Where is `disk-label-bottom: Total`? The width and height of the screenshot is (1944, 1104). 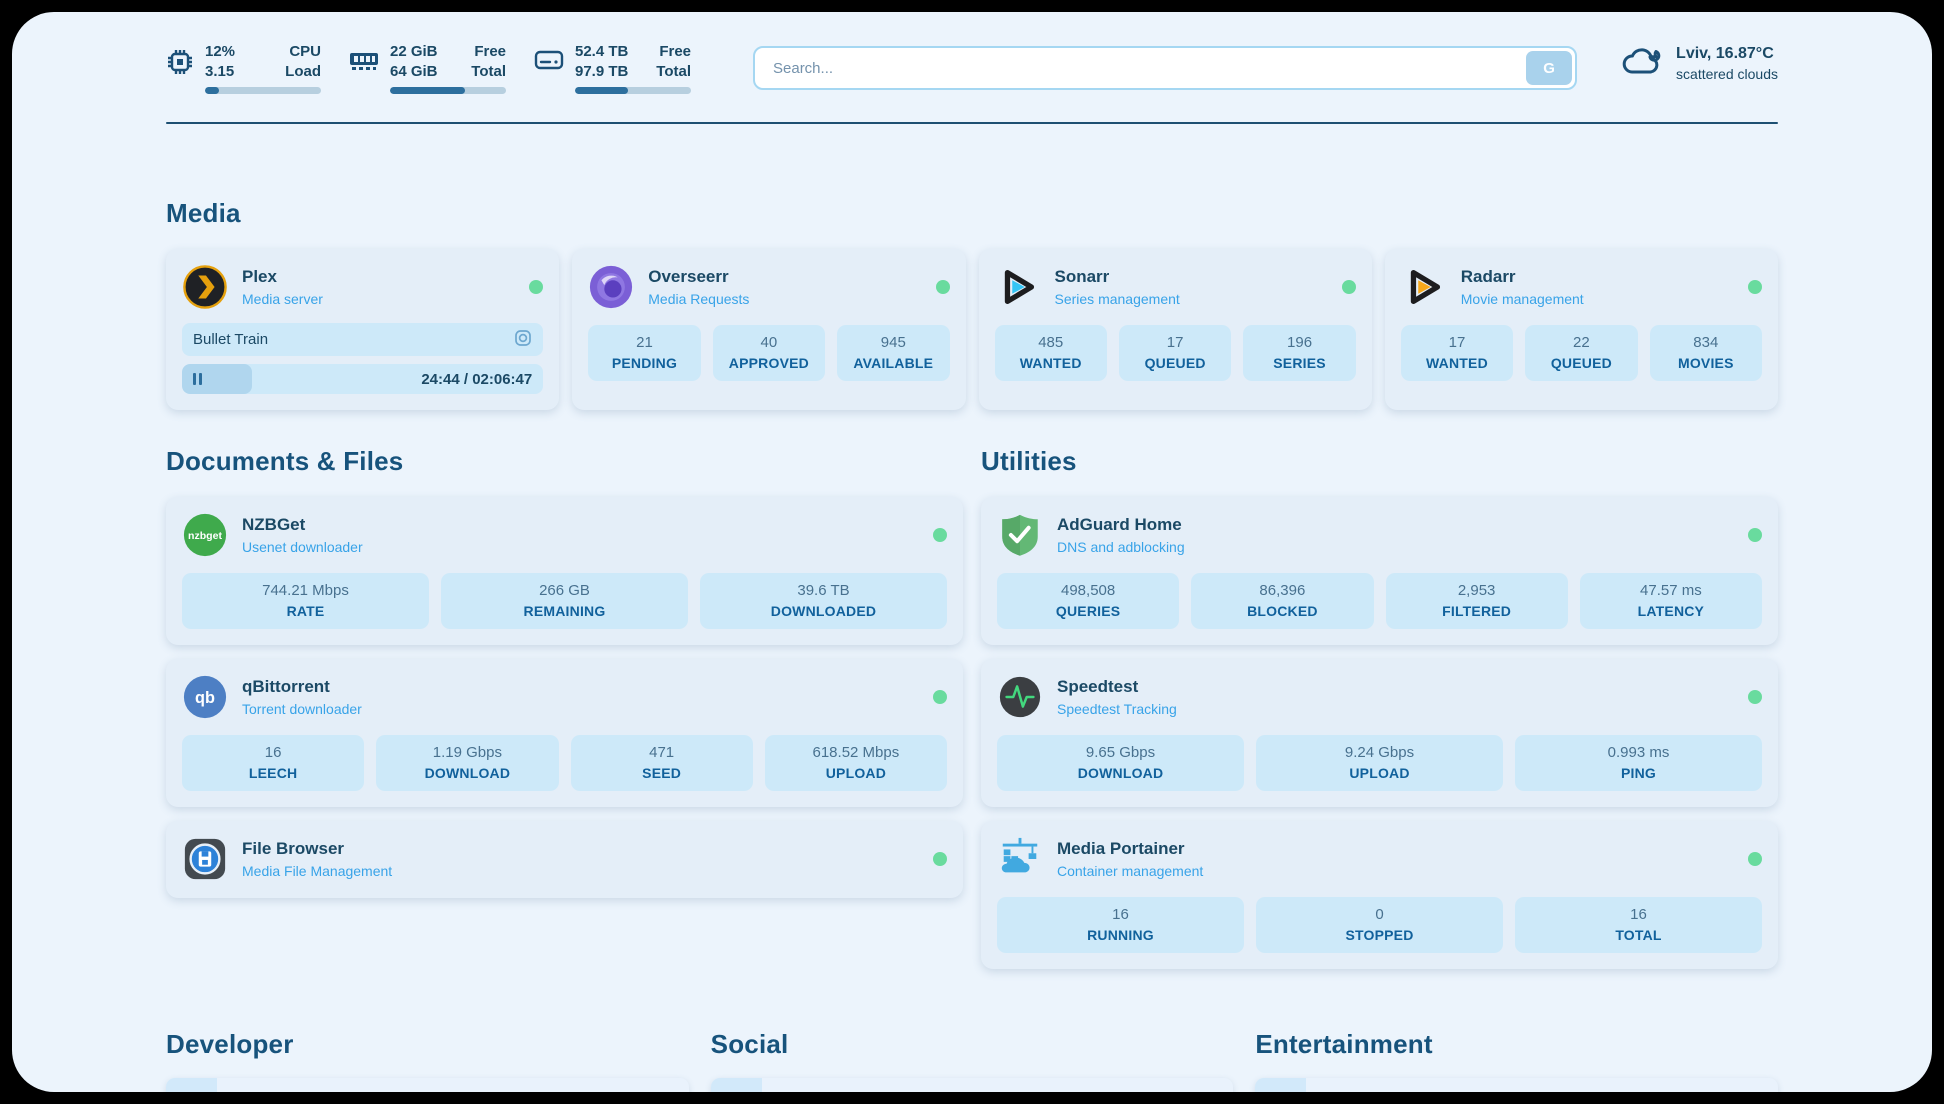
disk-label-bottom: Total is located at coordinates (673, 71).